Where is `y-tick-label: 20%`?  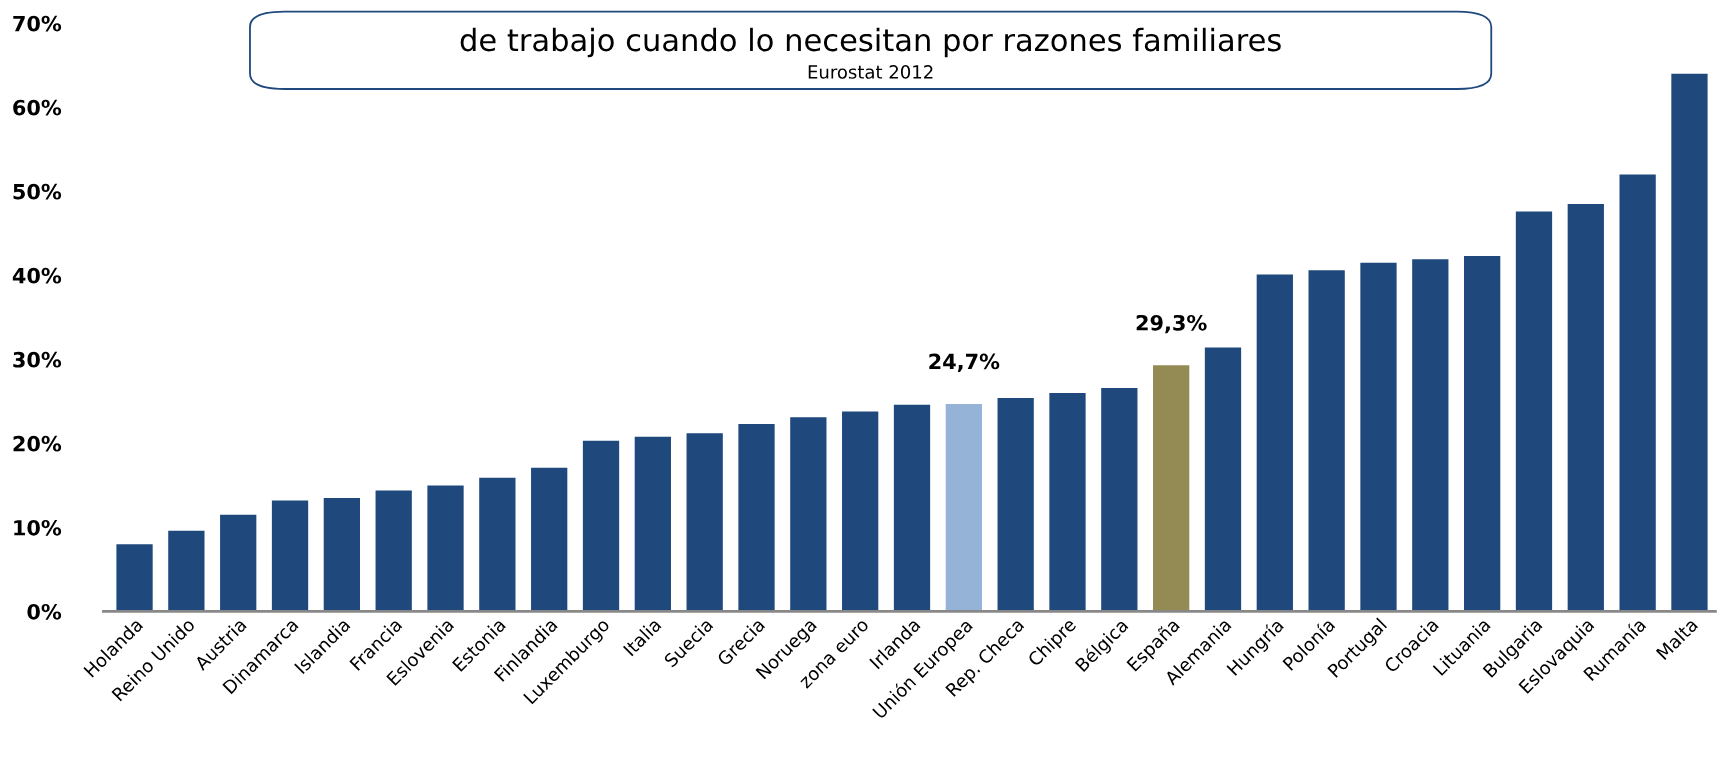 y-tick-label: 20% is located at coordinates (37, 443).